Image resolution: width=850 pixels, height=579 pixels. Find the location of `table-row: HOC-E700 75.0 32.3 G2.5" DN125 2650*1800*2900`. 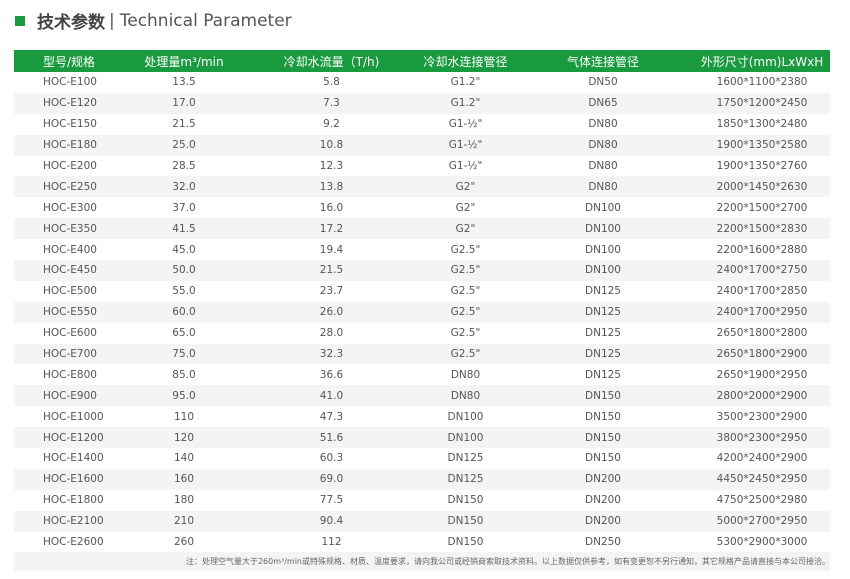

table-row: HOC-E700 75.0 32.3 G2.5" DN125 2650*1800*2900 is located at coordinates (422, 354).